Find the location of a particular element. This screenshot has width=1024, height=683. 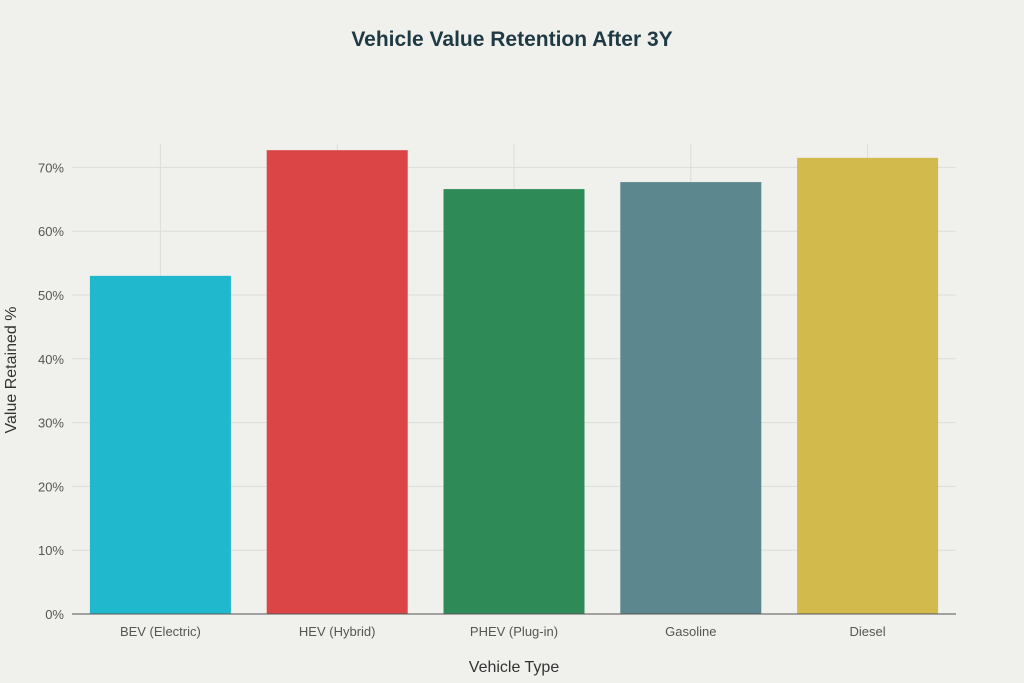

x-tick-label: PHEV (Plug-in) is located at coordinates (514, 631).